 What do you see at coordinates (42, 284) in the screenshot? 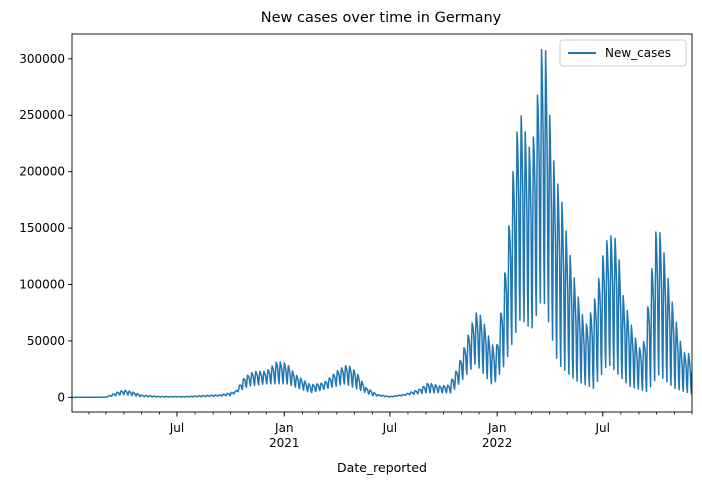
I see `y-tick-label: 100000` at bounding box center [42, 284].